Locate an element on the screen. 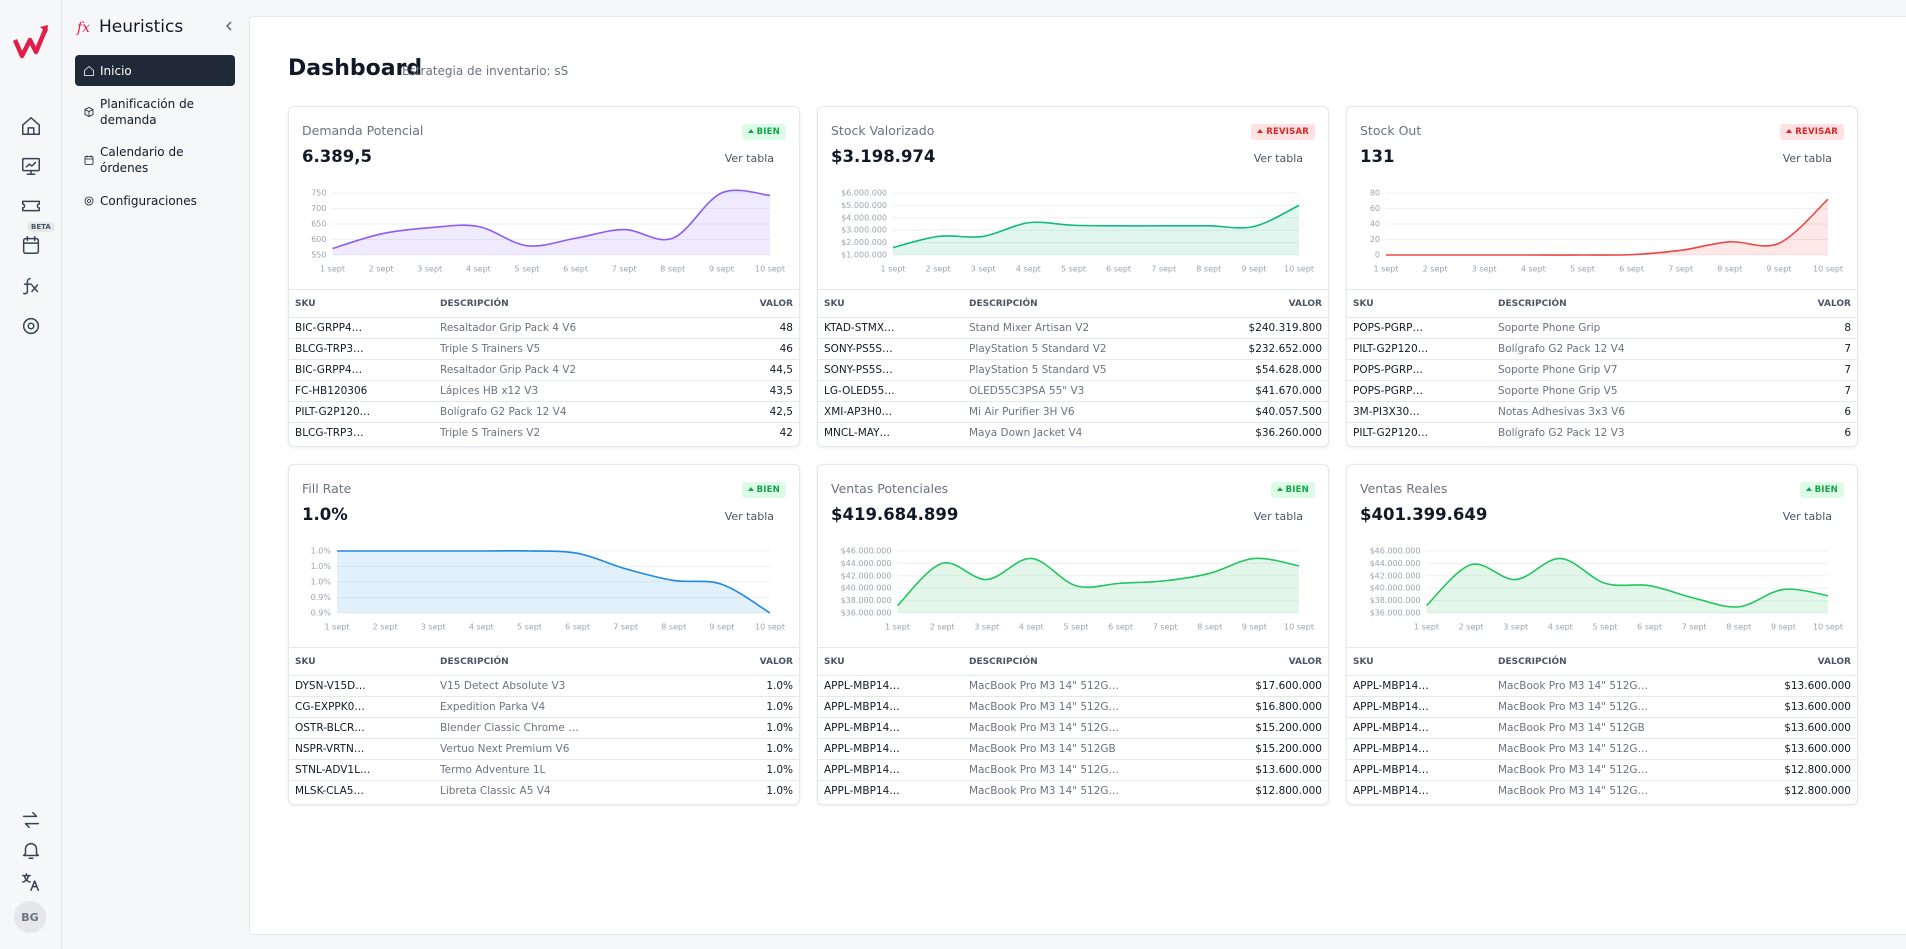 Image resolution: width=1906 pixels, height=949 pixels. card-title: Stock Out is located at coordinates (1391, 130).